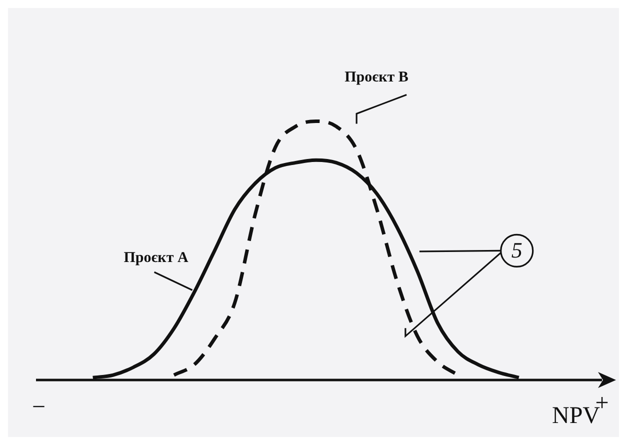 This screenshot has width=627, height=445. Describe the element at coordinates (376, 78) in the screenshot. I see `text: Проєкт В` at that location.